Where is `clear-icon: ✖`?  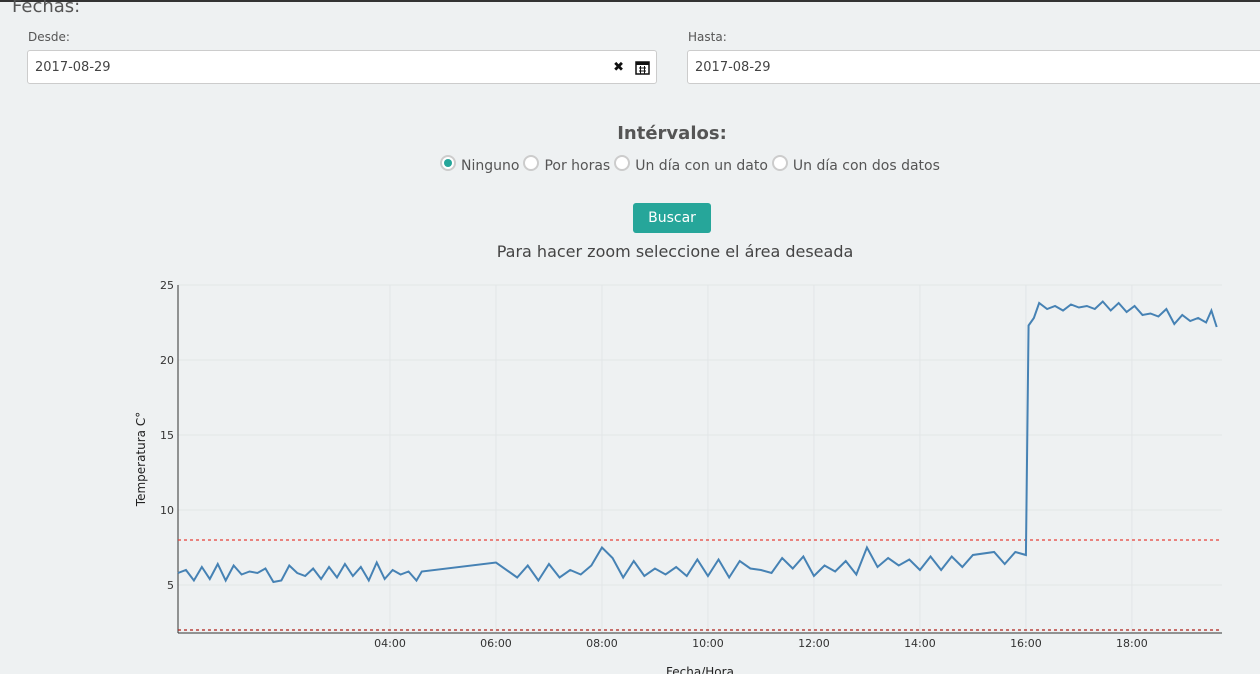 clear-icon: ✖ is located at coordinates (618, 67).